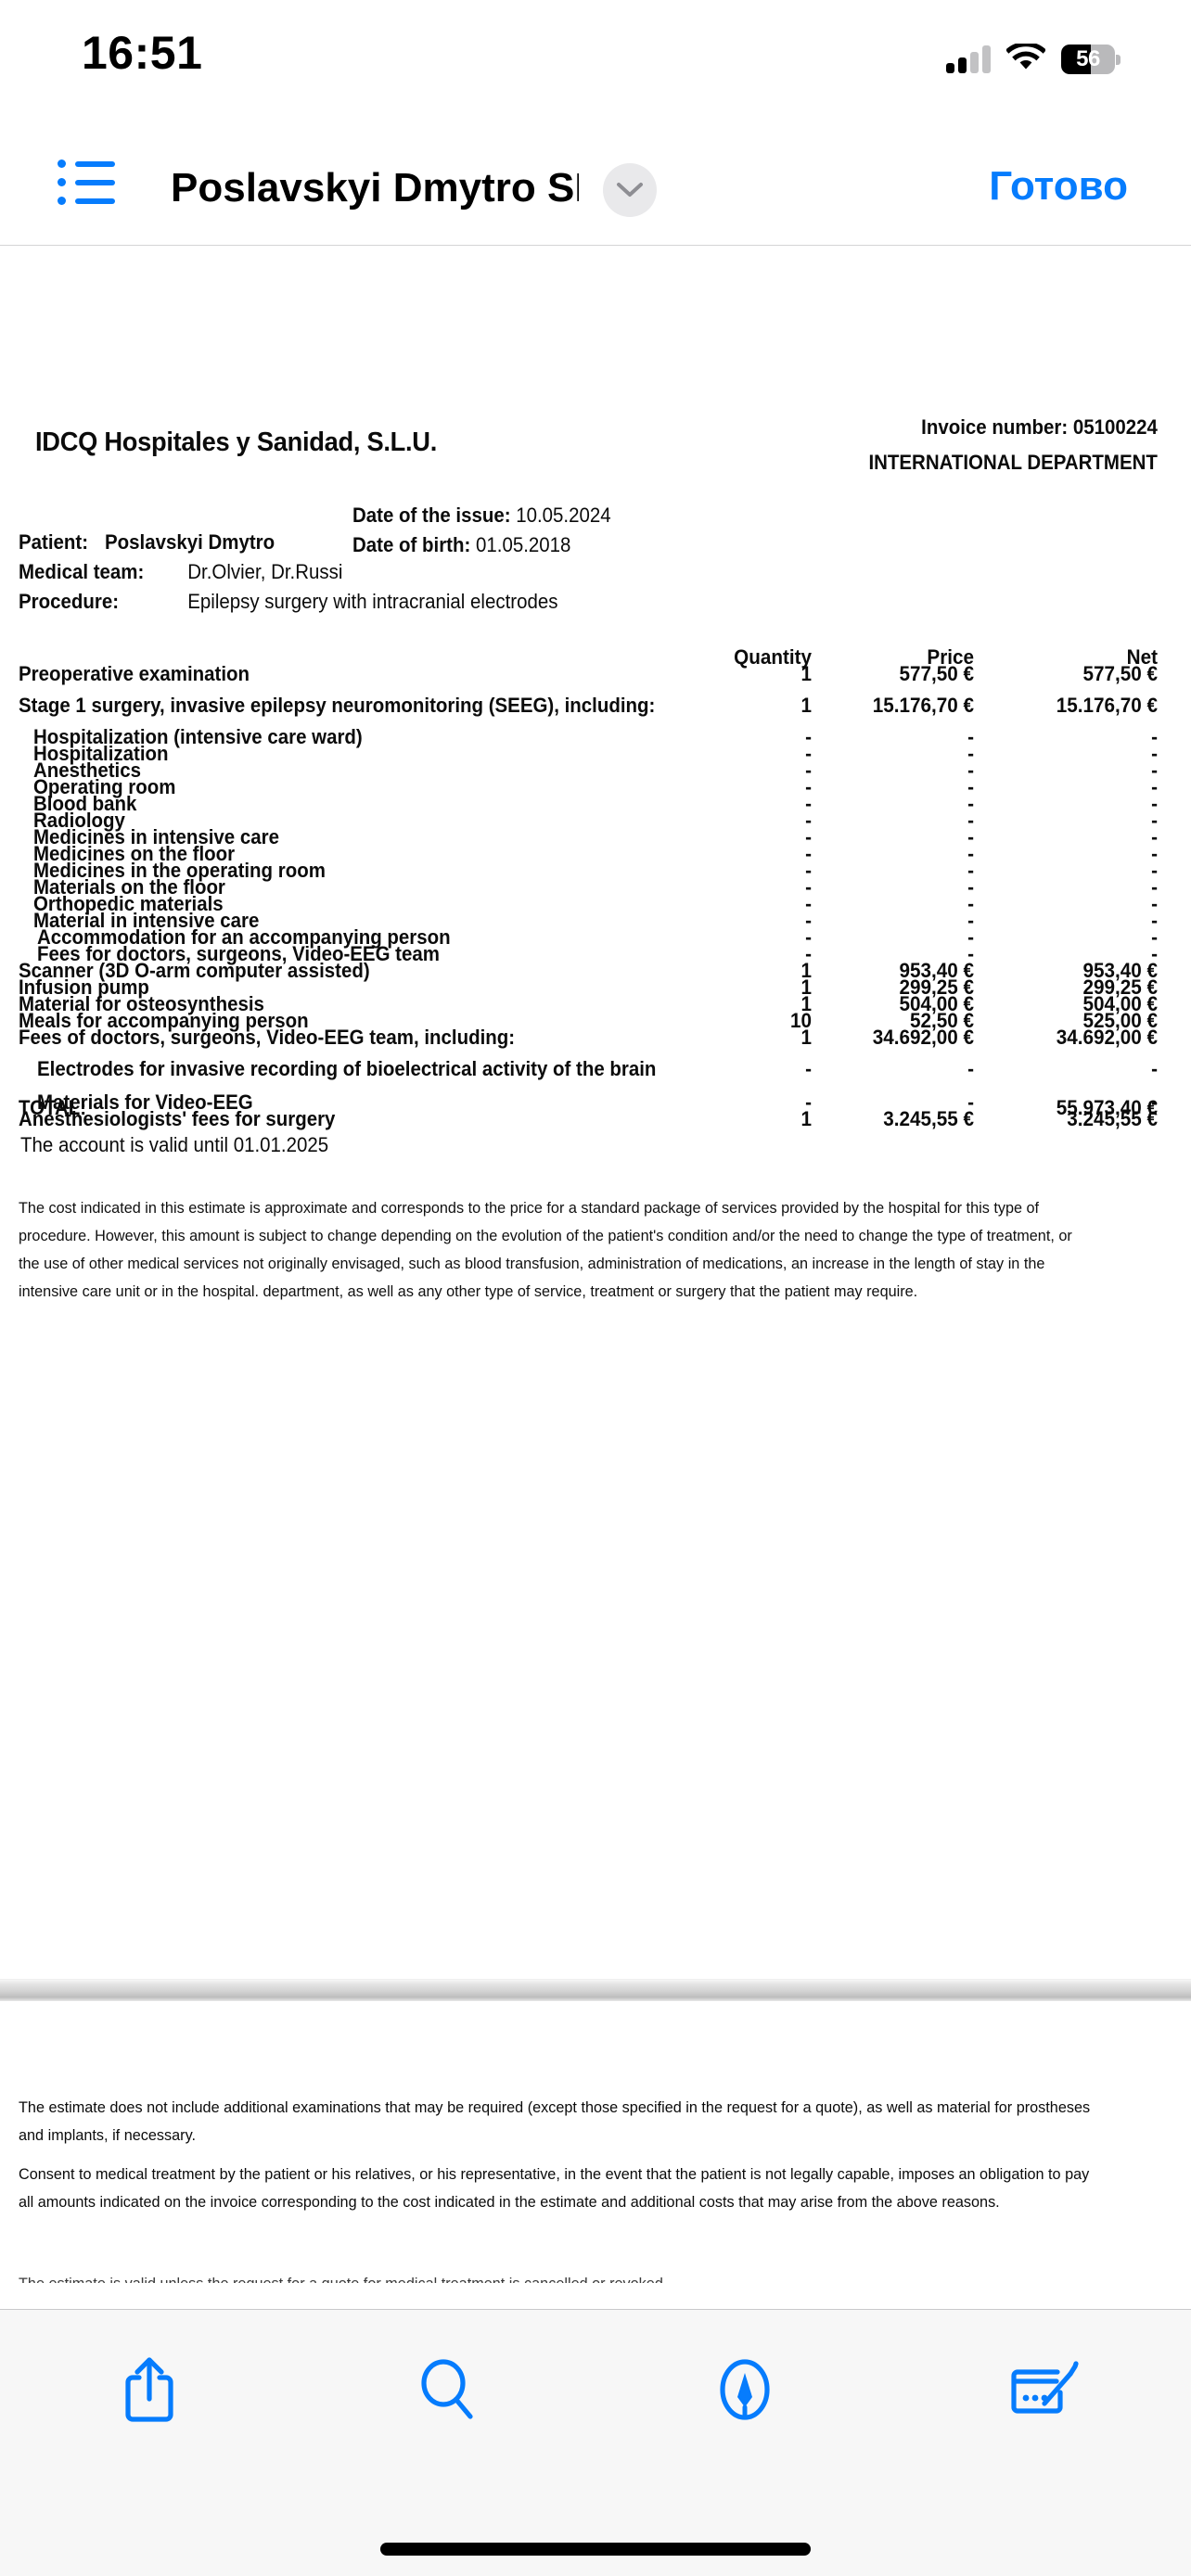 The image size is (1191, 2576). What do you see at coordinates (198, 736) in the screenshot?
I see `table-cell-item: Hospitalization (intensive care ward)` at bounding box center [198, 736].